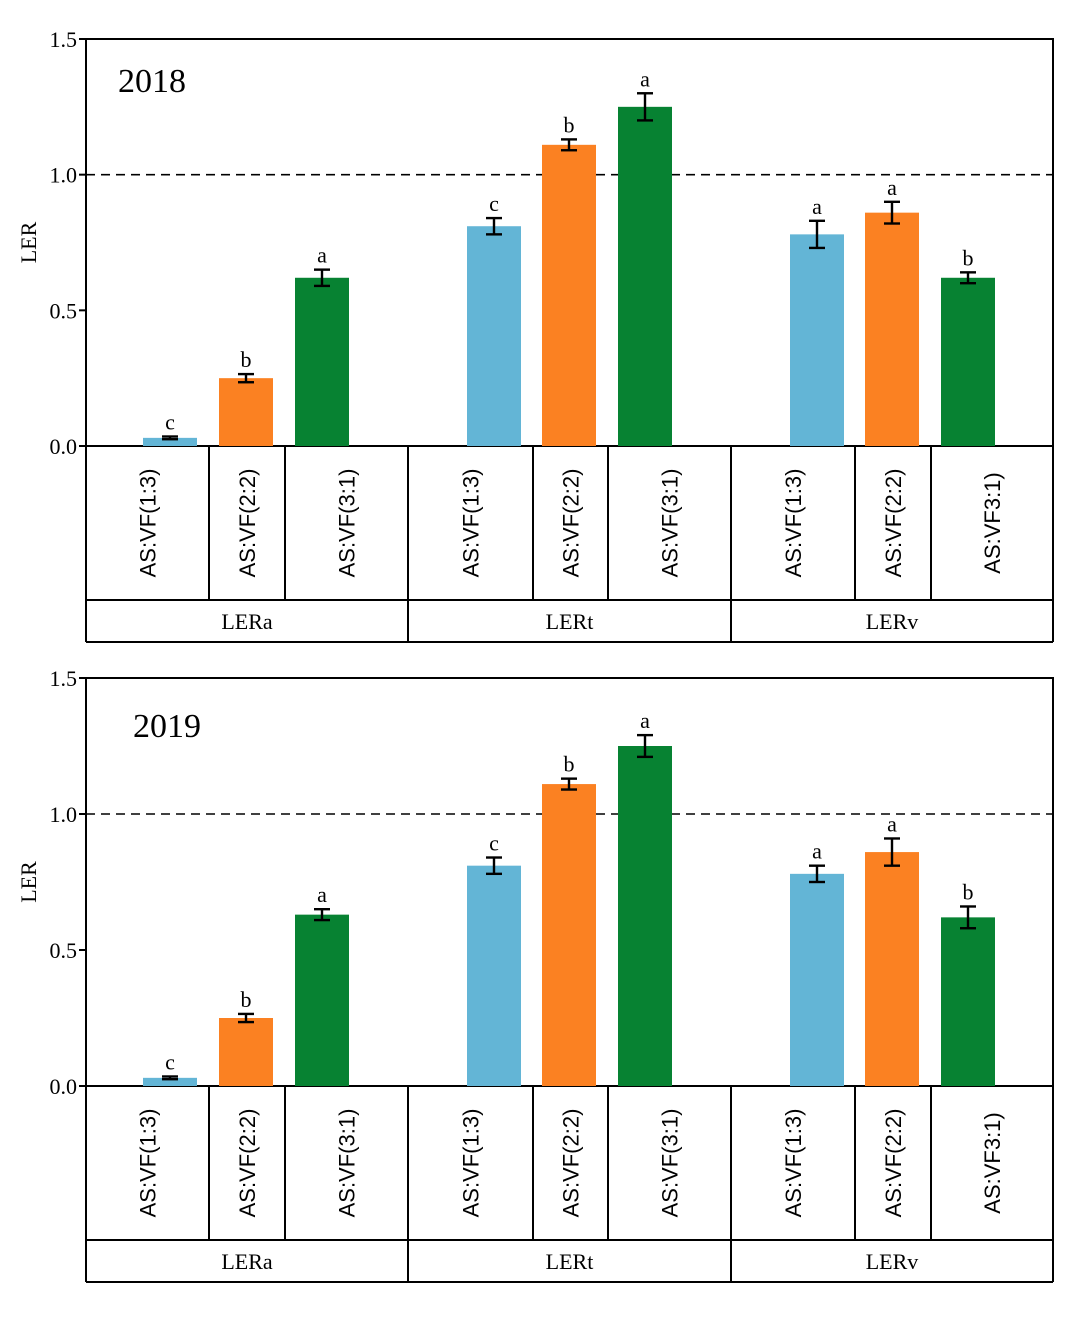 This screenshot has width=1080, height=1317. Describe the element at coordinates (152, 81) in the screenshot. I see `panel-year-label: 2018` at that location.